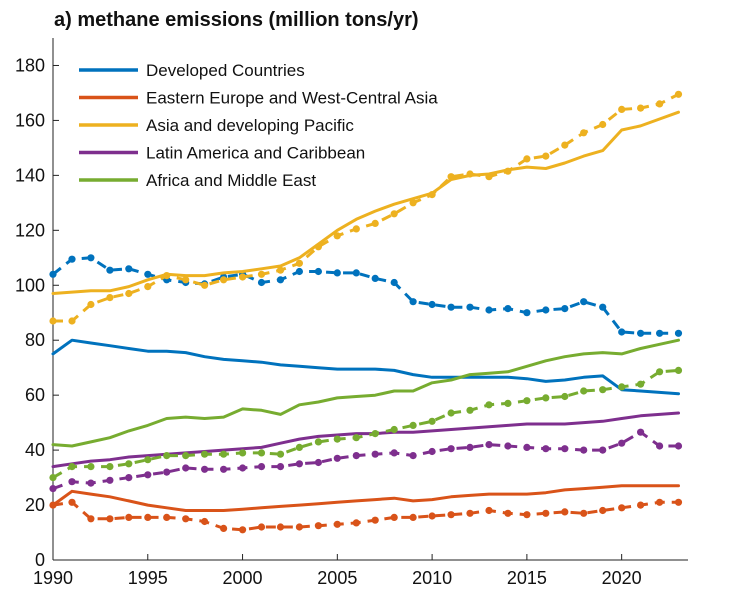  Describe the element at coordinates (236, 20) in the screenshot. I see `chart-title: a) methane emissions (million tons/yr)` at that location.